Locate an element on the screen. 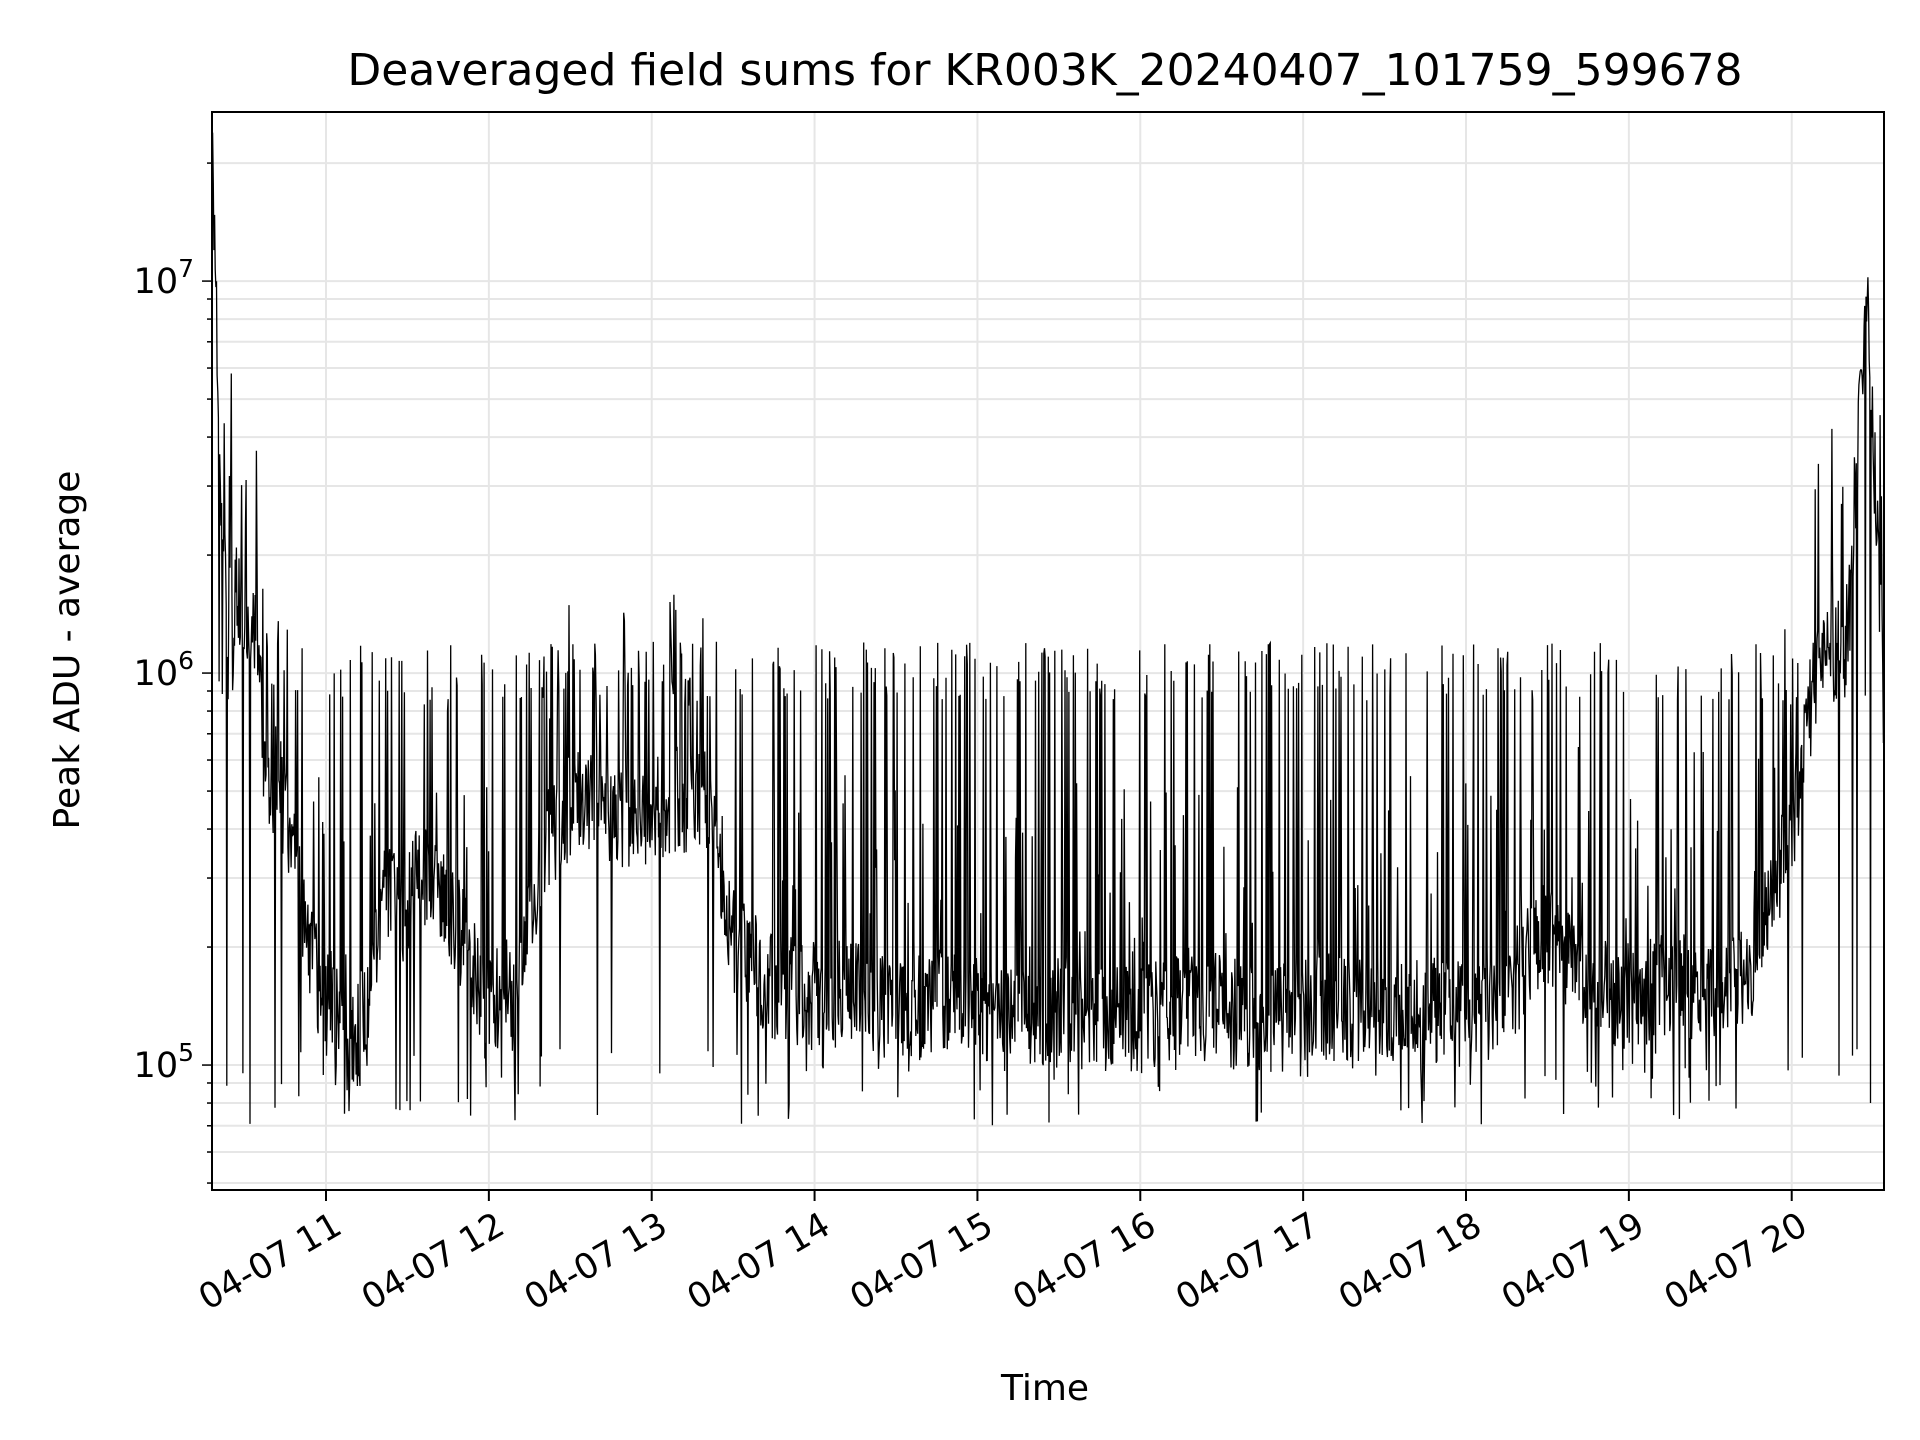 The image size is (1920, 1440). y-tick-label: 10⁷ is located at coordinates (164, 278).